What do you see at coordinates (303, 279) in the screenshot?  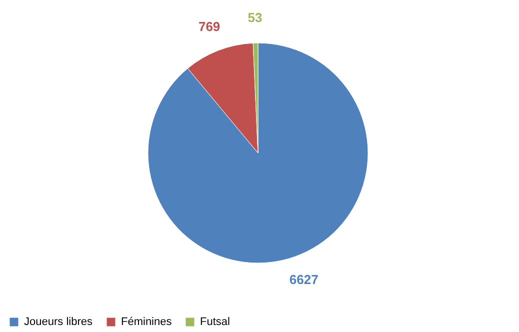 I see `data-label: 6627` at bounding box center [303, 279].